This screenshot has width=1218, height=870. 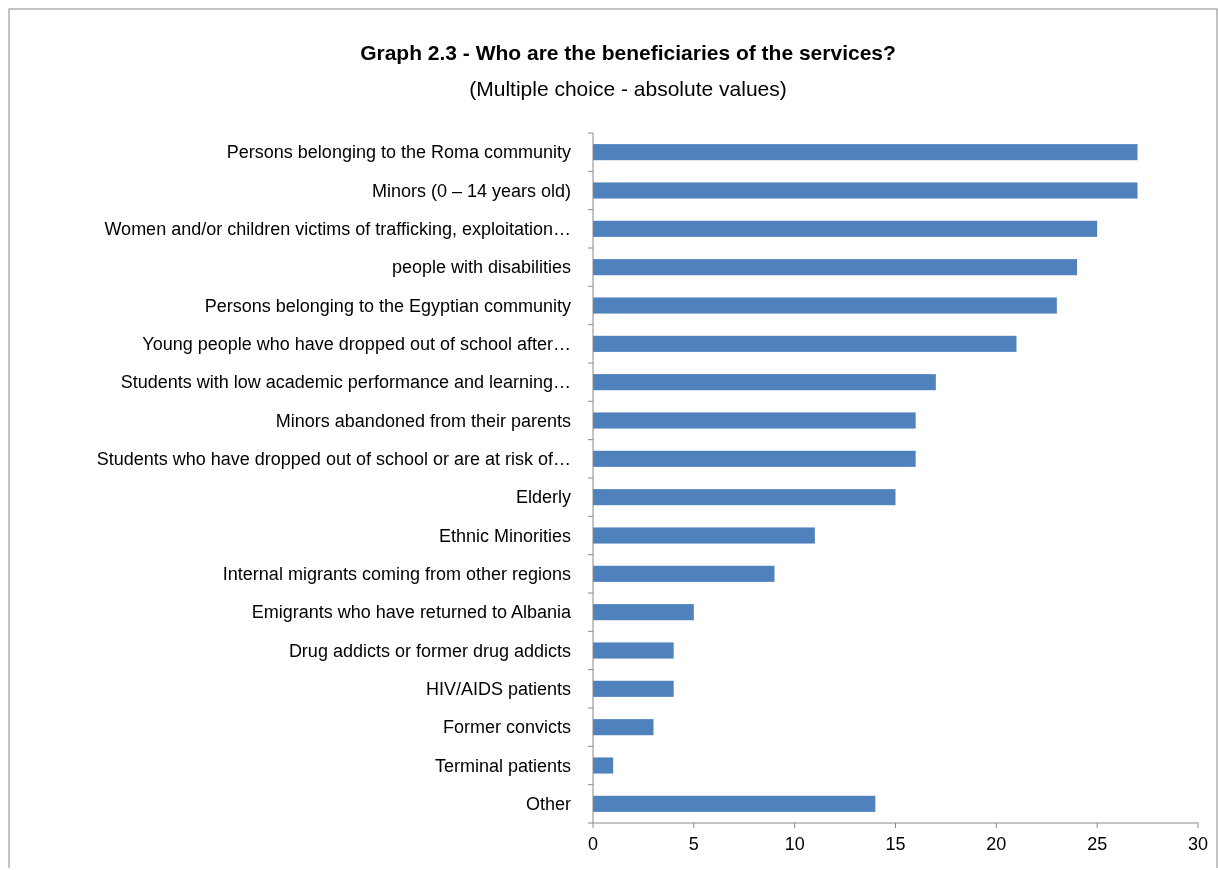 What do you see at coordinates (548, 804) in the screenshot?
I see `y-tick-label: Other` at bounding box center [548, 804].